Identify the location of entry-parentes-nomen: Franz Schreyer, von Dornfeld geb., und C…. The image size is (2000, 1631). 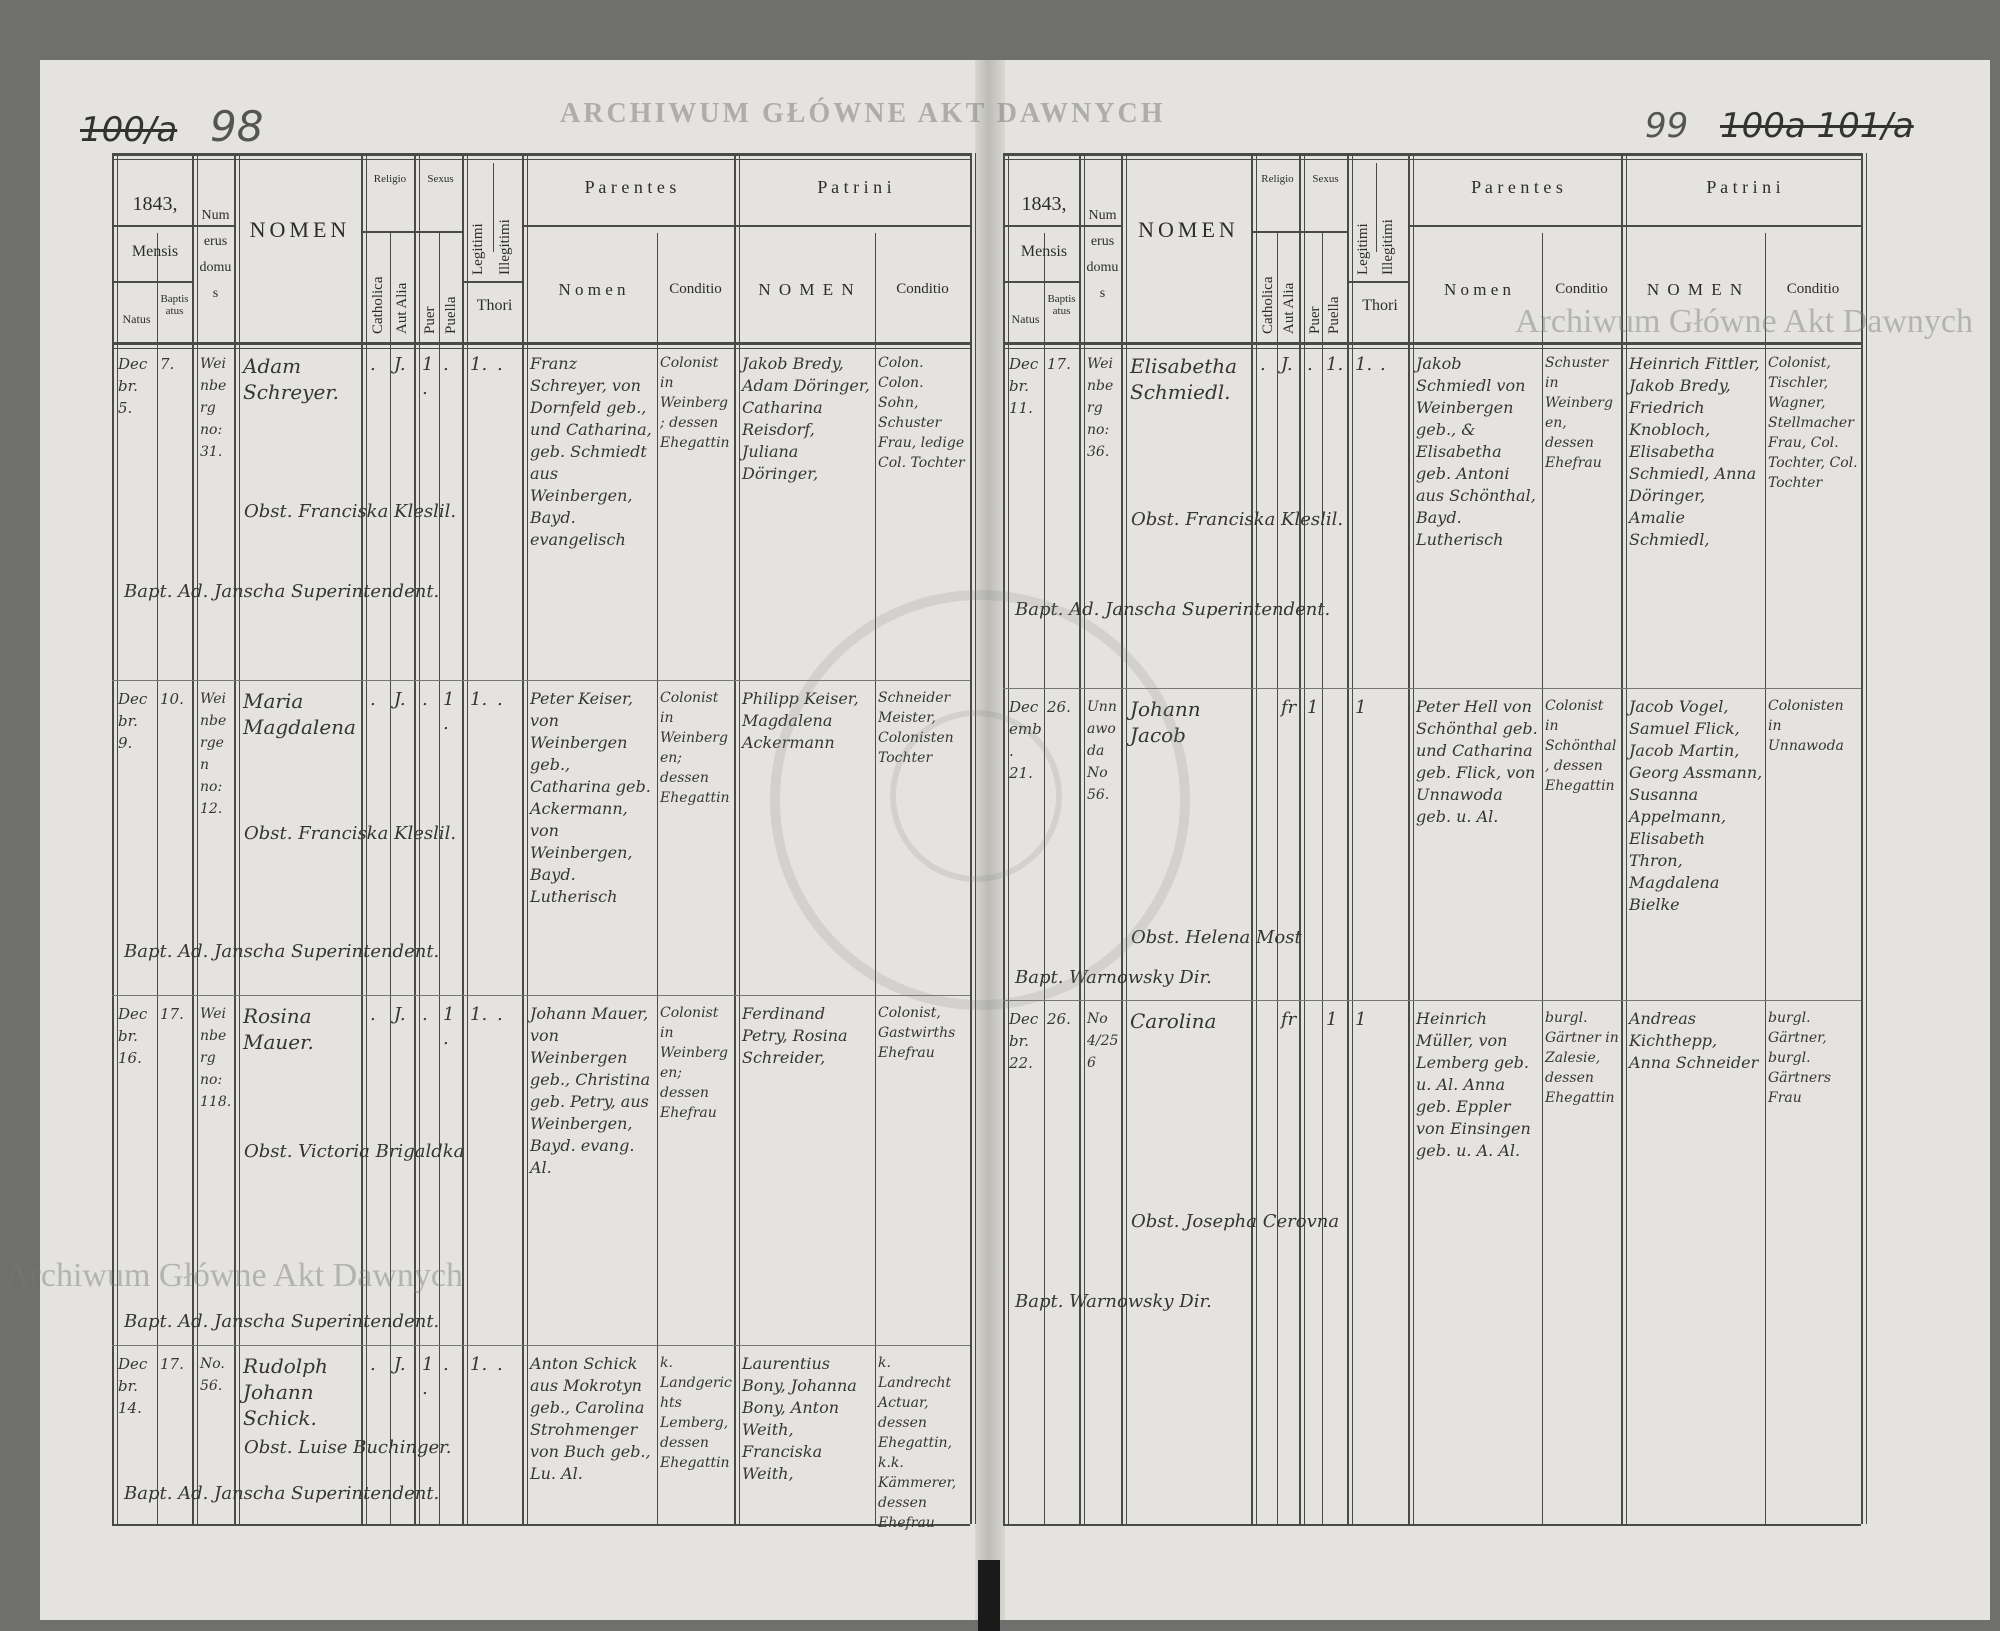
(591, 451).